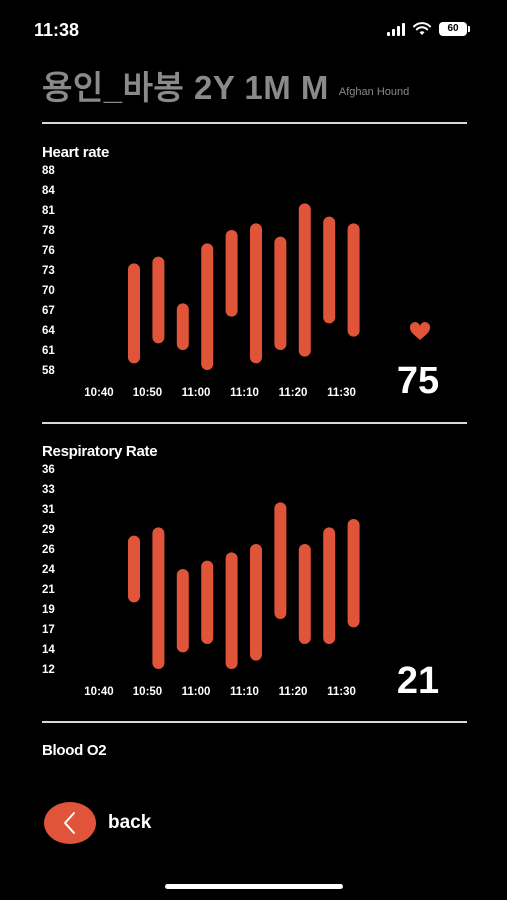 This screenshot has height=900, width=507. Describe the element at coordinates (48, 630) in the screenshot. I see `y-tick-label: 17` at that location.